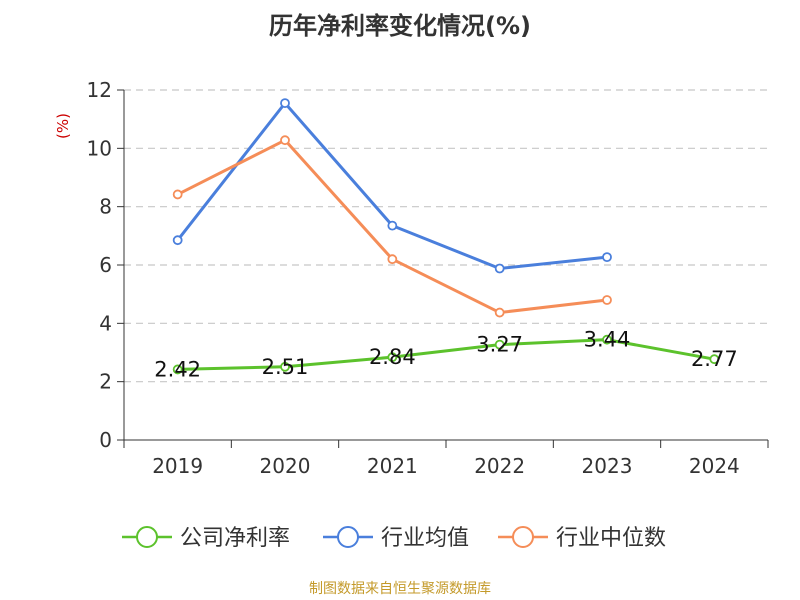 The height and width of the screenshot is (600, 800). I want to click on legend-label: 公司净利率, so click(235, 538).